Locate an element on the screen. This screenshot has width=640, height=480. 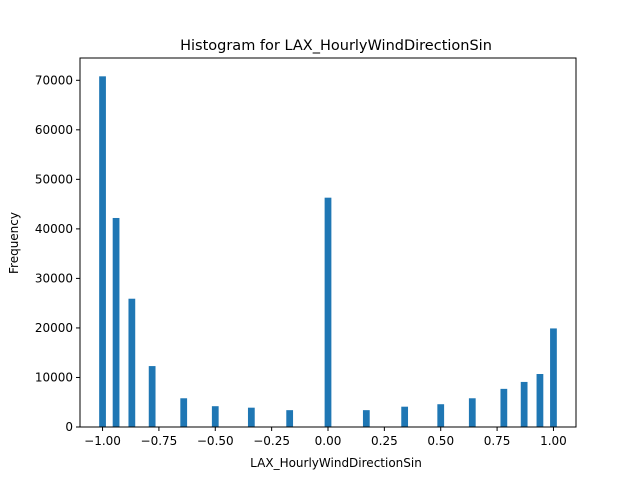
x-tick-label: 0.00 is located at coordinates (328, 441).